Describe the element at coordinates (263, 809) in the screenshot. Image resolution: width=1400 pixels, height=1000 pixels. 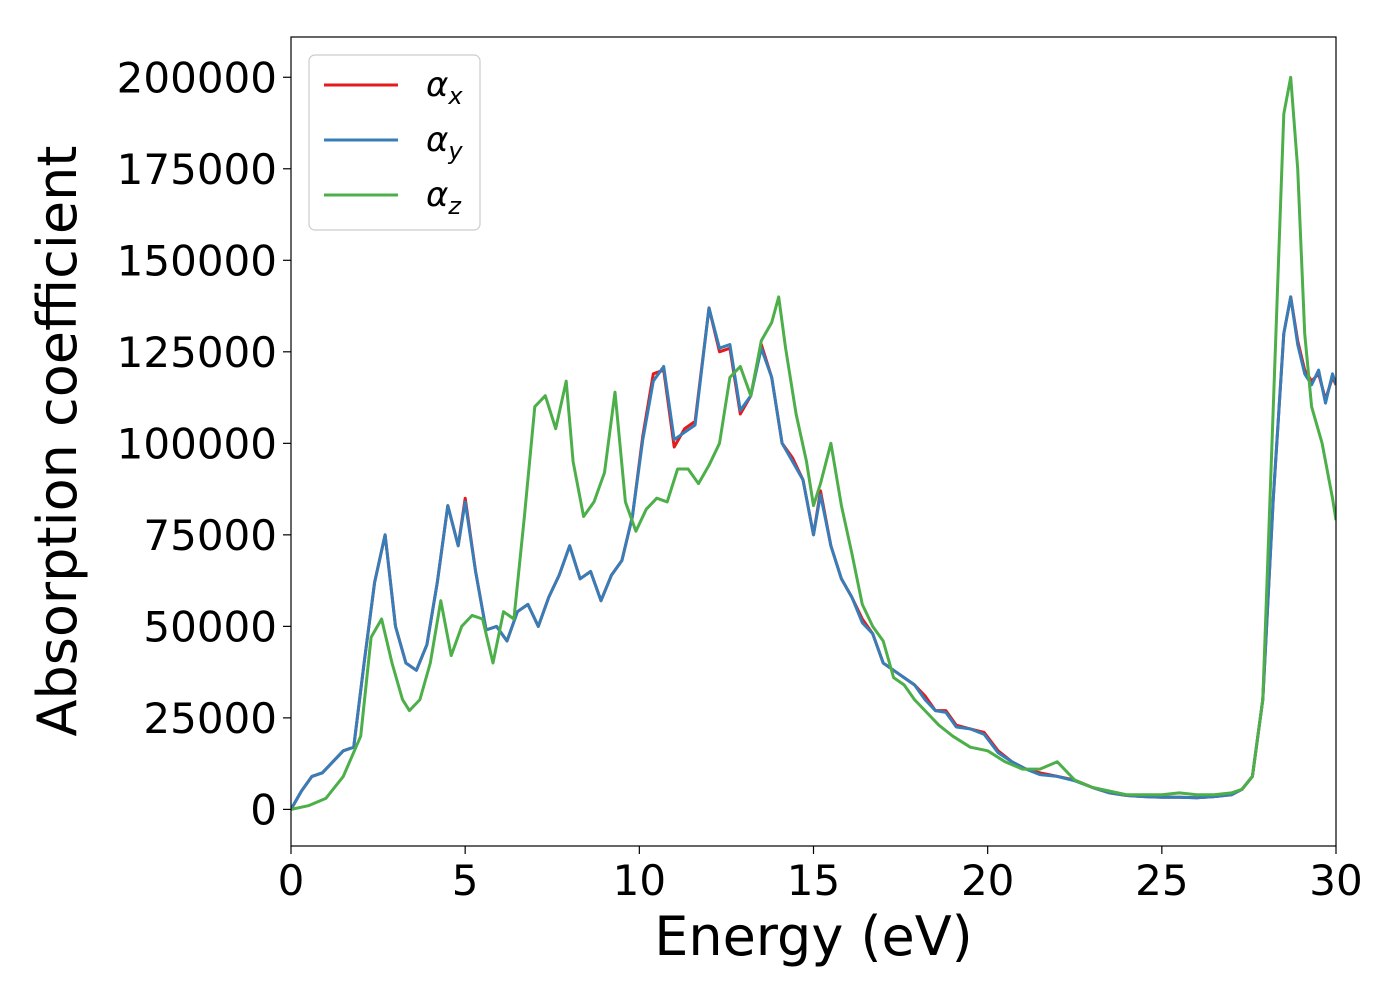
I see `y-tick-label: 0` at that location.